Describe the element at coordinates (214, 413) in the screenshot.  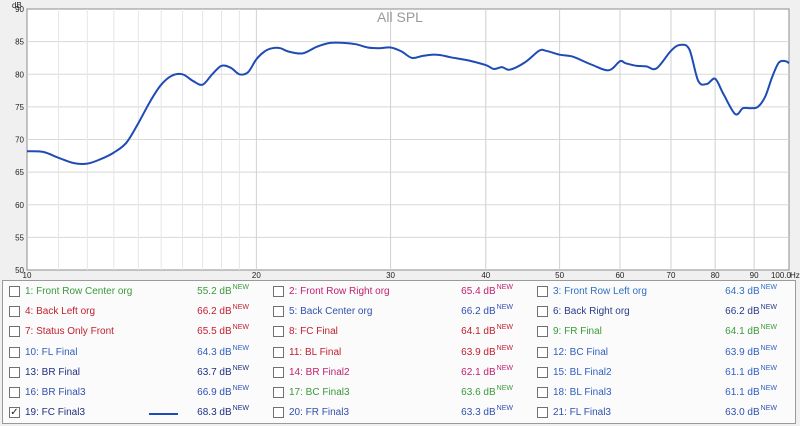
I see `legend-value-text: 68.3 dB` at that location.